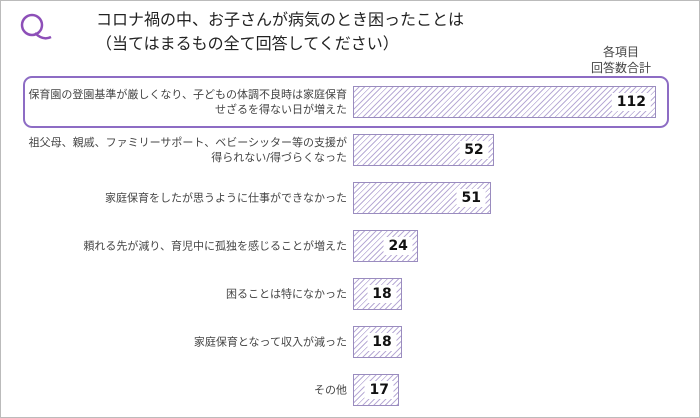  What do you see at coordinates (474, 150) in the screenshot?
I see `value-label: 52` at bounding box center [474, 150].